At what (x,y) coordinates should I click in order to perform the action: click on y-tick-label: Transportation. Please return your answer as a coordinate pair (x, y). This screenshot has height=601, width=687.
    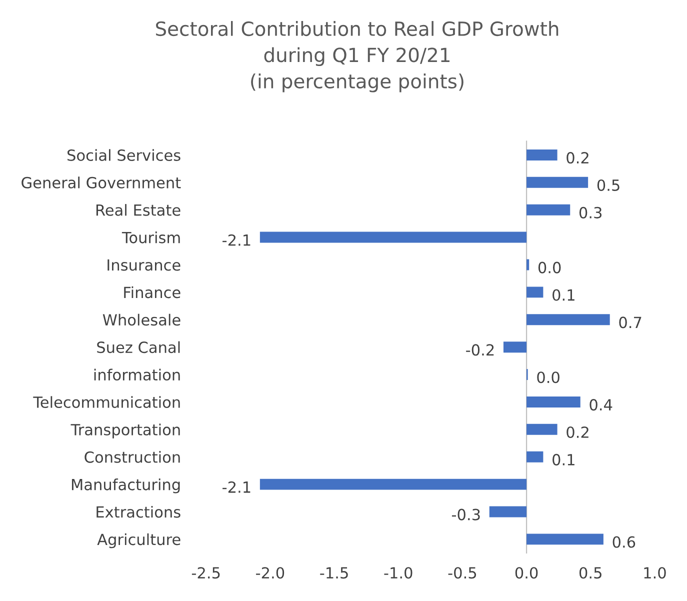
    Looking at the image, I should click on (125, 431).